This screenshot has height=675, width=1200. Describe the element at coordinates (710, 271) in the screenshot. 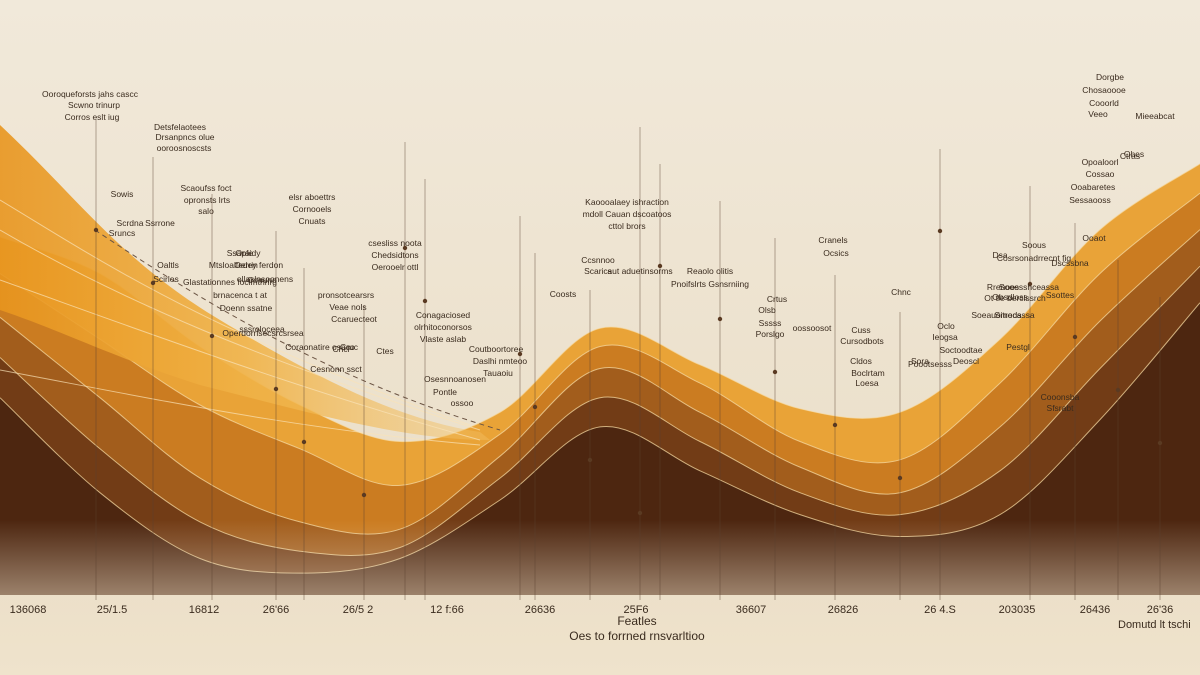

I see `annotation-57: Reaolo olitis` at that location.